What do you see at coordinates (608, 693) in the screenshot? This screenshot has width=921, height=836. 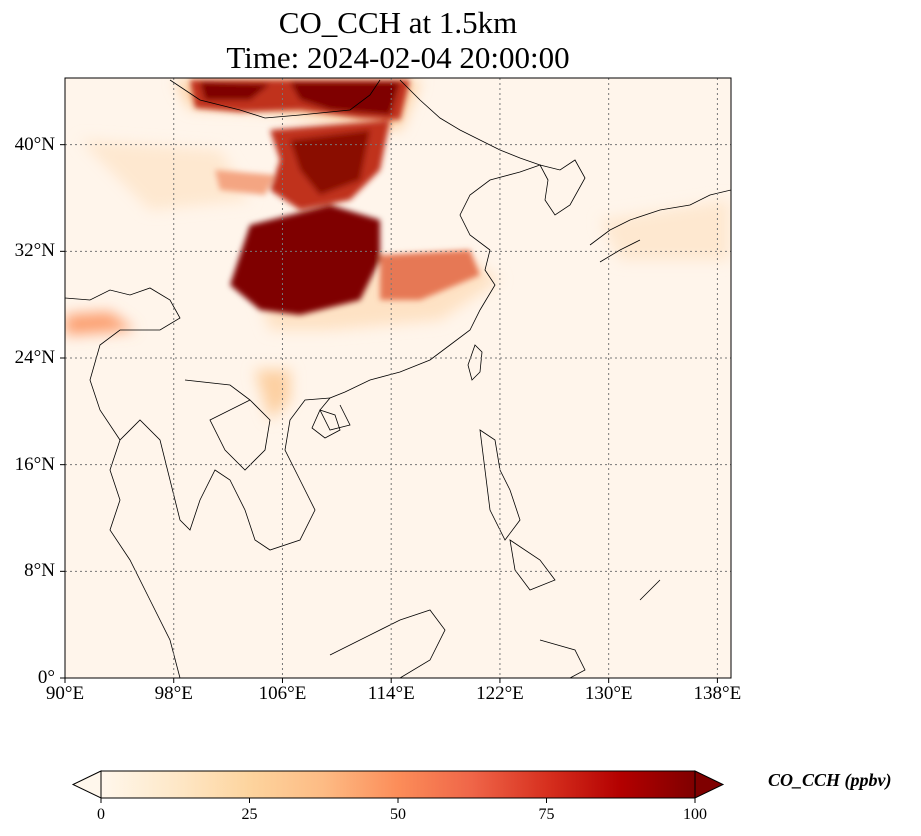 I see `lon-tick-label: 130°E` at bounding box center [608, 693].